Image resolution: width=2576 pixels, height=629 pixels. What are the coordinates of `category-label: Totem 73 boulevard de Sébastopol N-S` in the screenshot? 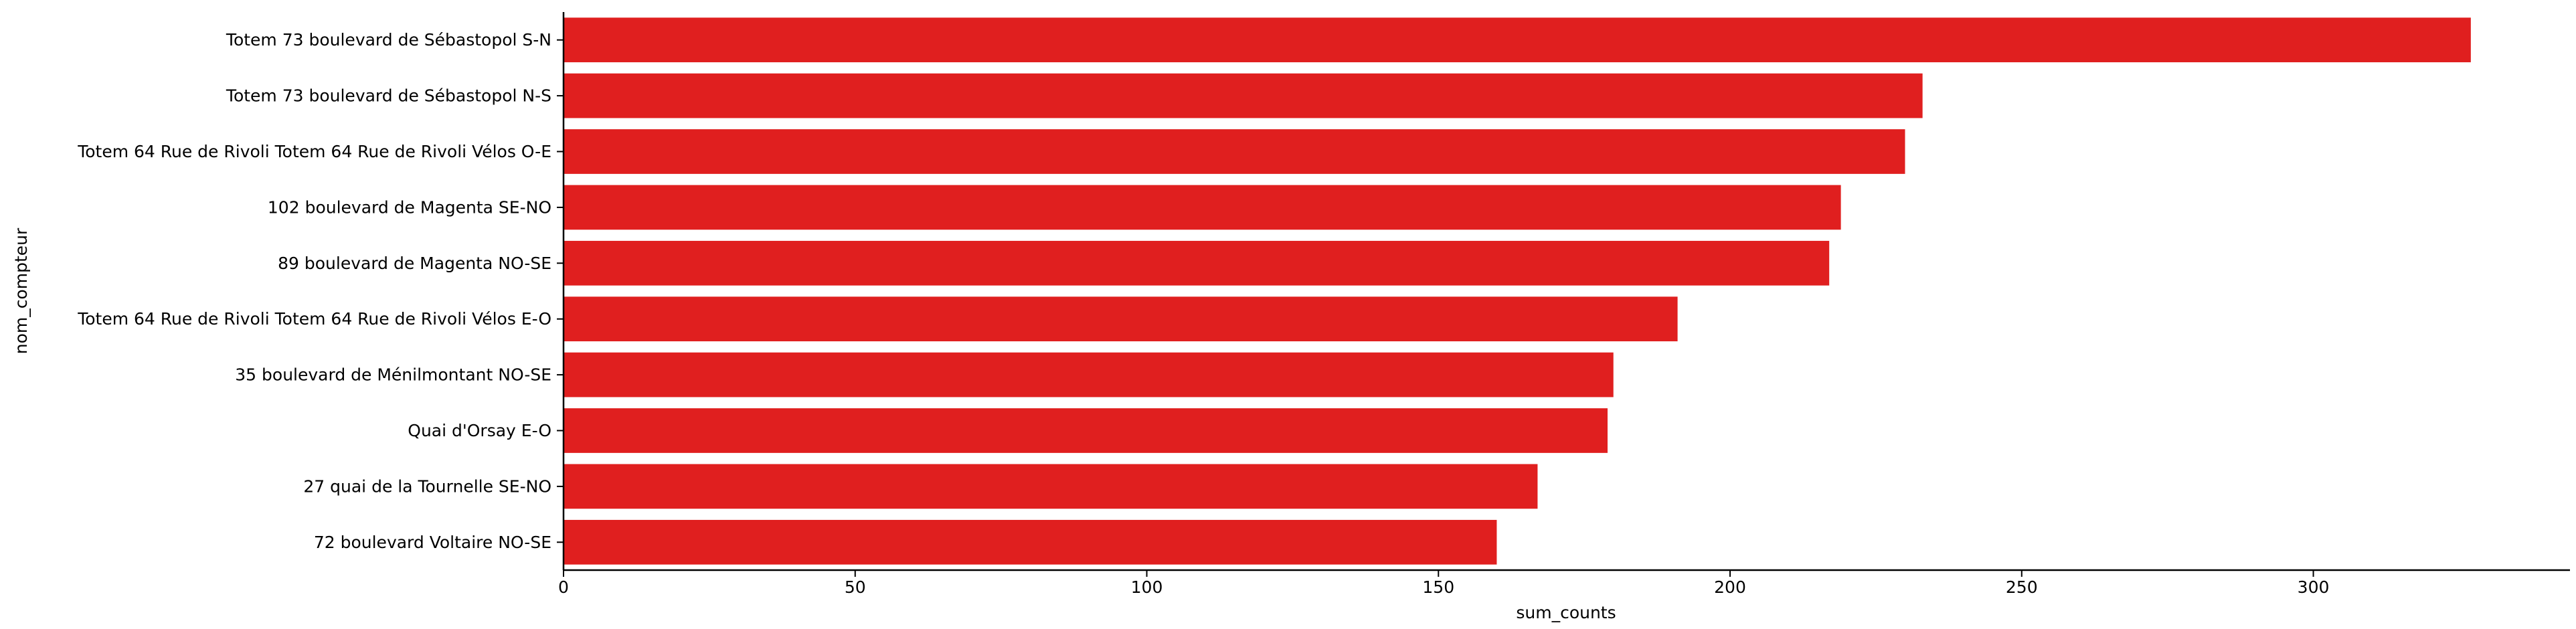 It's located at (388, 96).